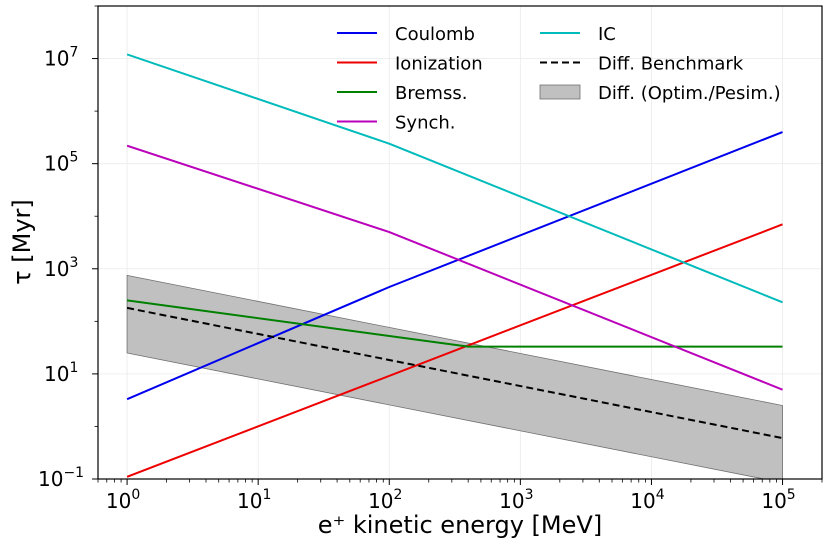 The width and height of the screenshot is (830, 547). Describe the element at coordinates (439, 64) in the screenshot. I see `legend-label-ionization: Ionization` at that location.